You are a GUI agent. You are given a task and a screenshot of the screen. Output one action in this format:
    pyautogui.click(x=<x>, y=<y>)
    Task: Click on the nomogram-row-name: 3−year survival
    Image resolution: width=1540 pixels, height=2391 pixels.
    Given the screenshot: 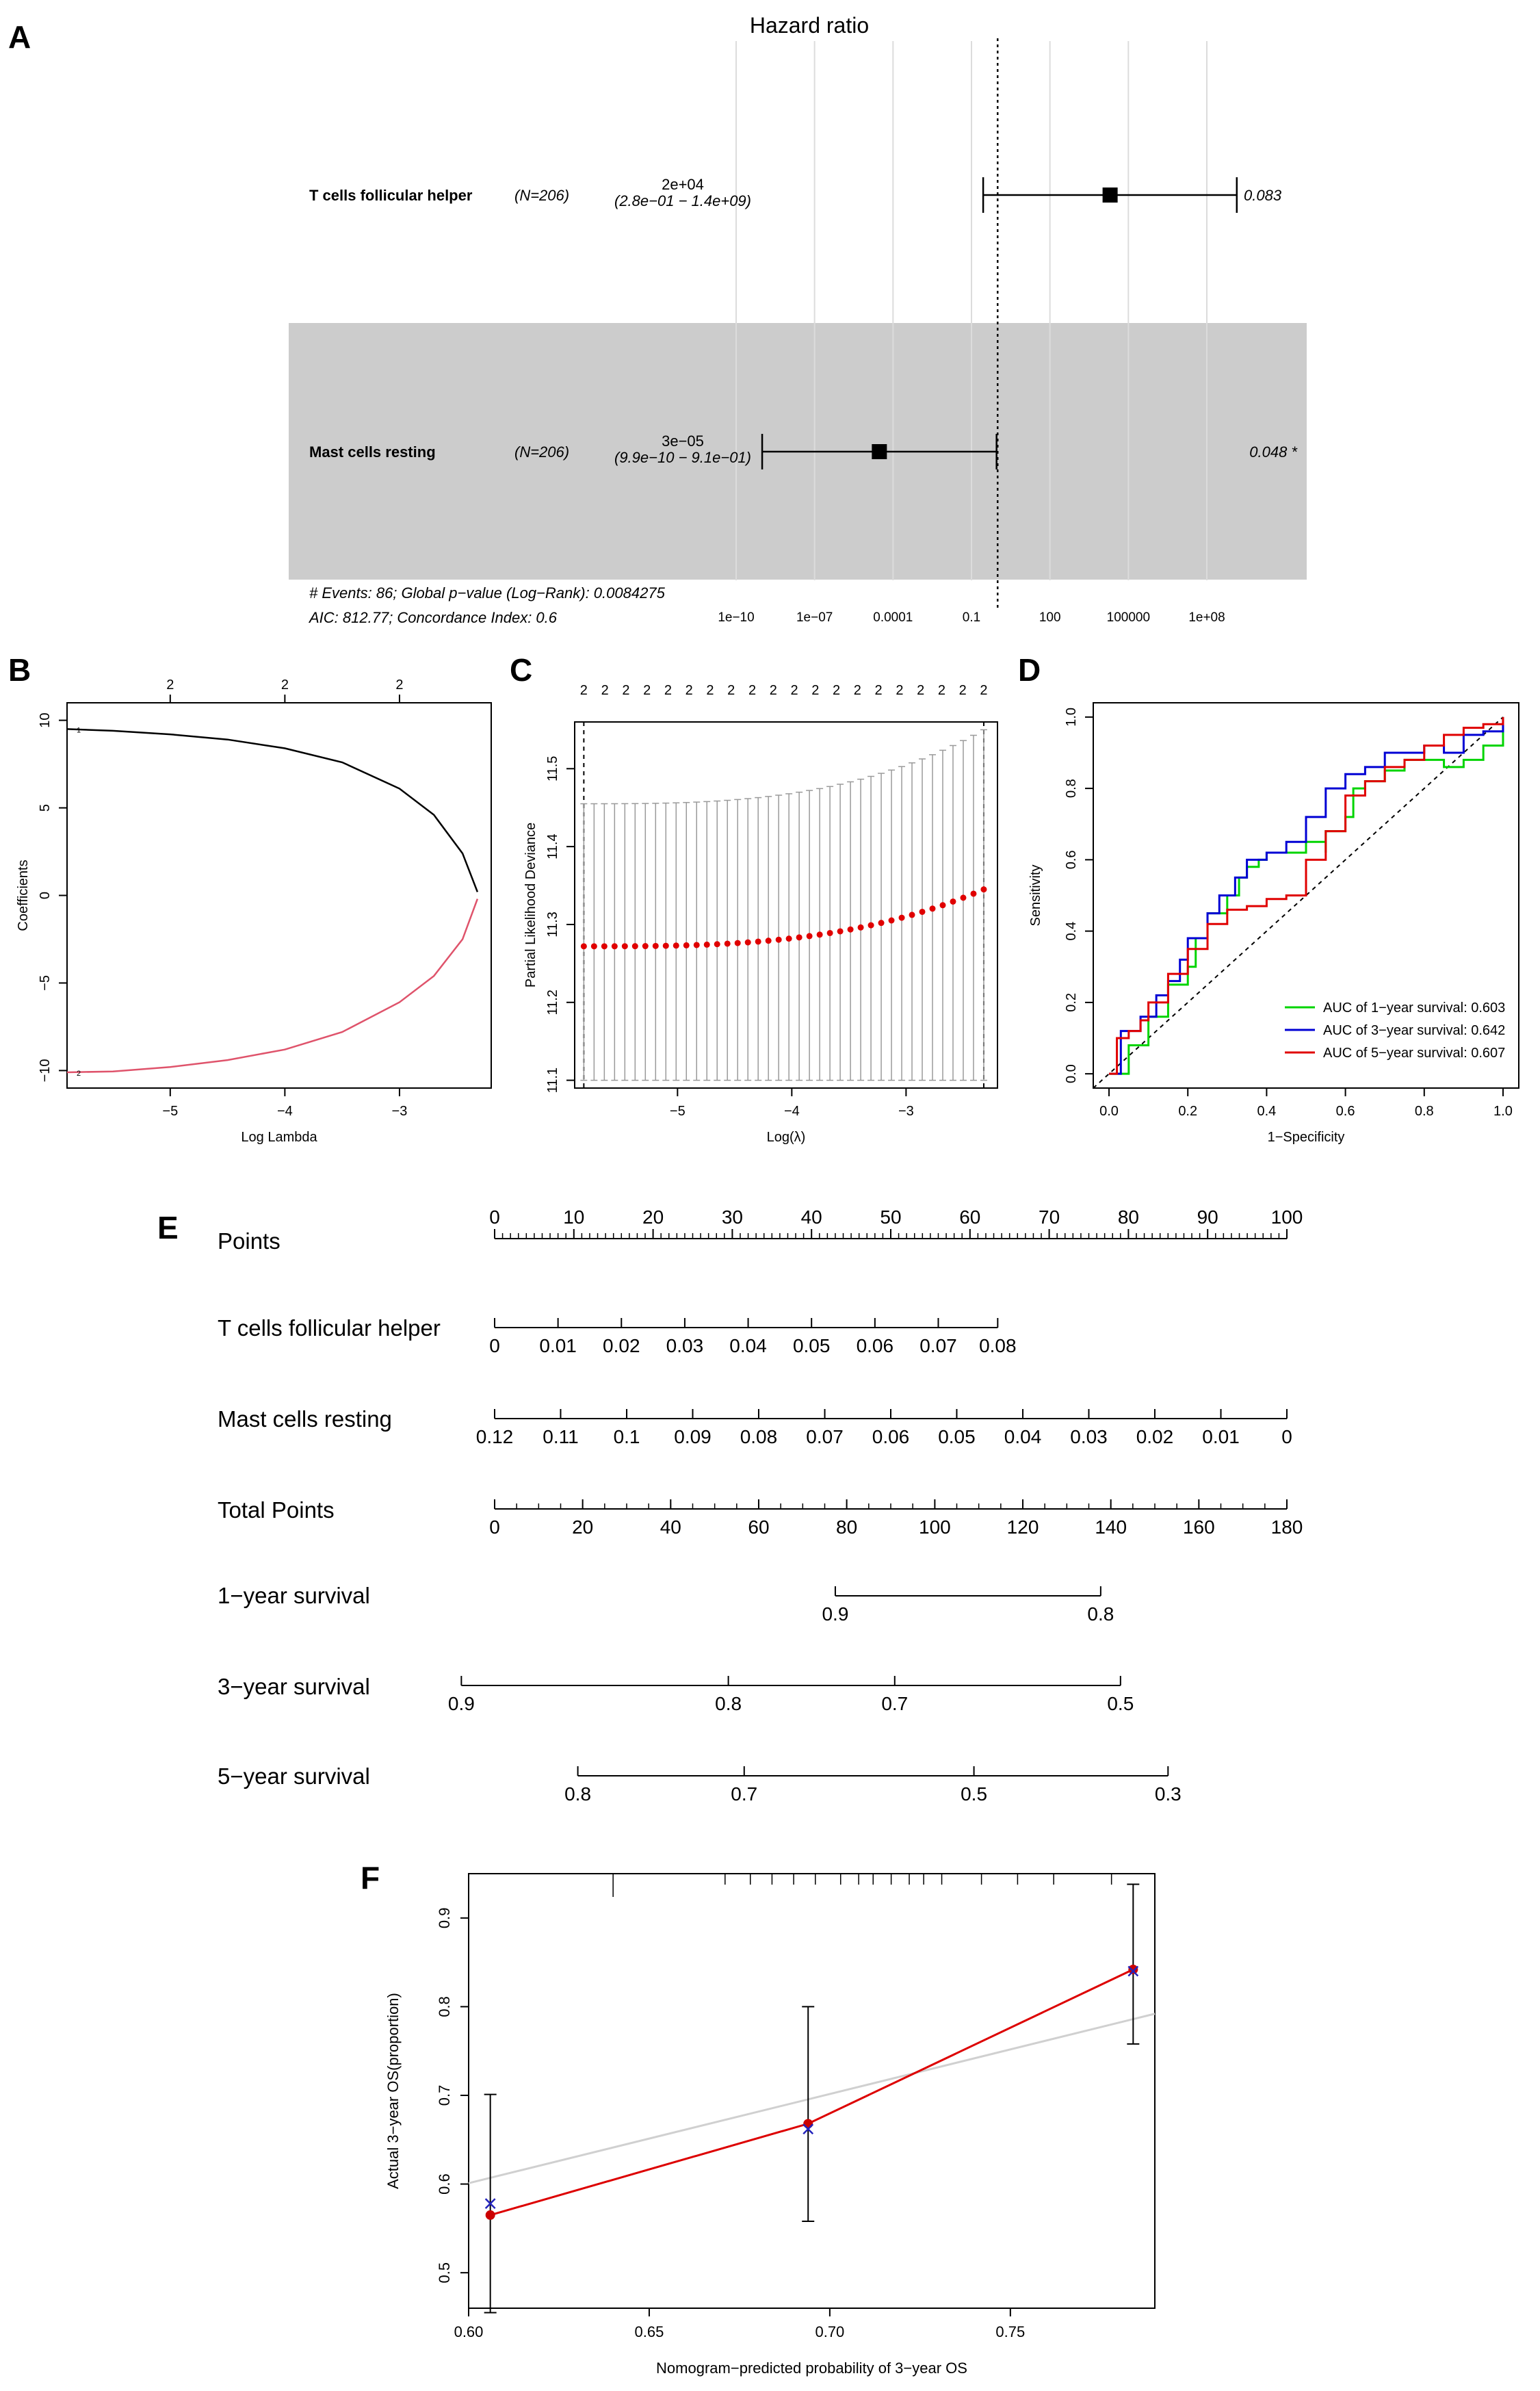 What is the action you would take?
    pyautogui.click(x=294, y=1686)
    